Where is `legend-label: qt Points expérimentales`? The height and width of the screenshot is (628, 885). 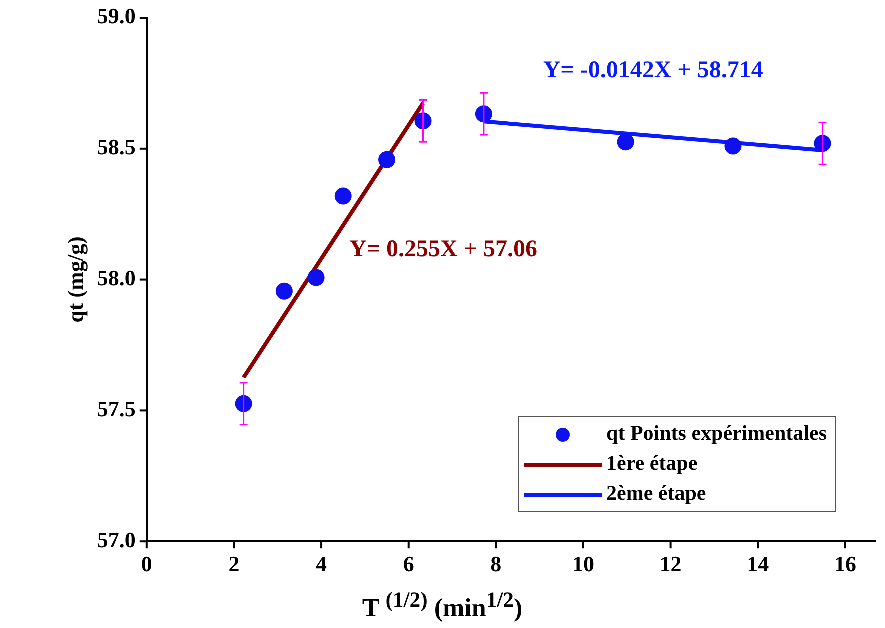 legend-label: qt Points expérimentales is located at coordinates (716, 433).